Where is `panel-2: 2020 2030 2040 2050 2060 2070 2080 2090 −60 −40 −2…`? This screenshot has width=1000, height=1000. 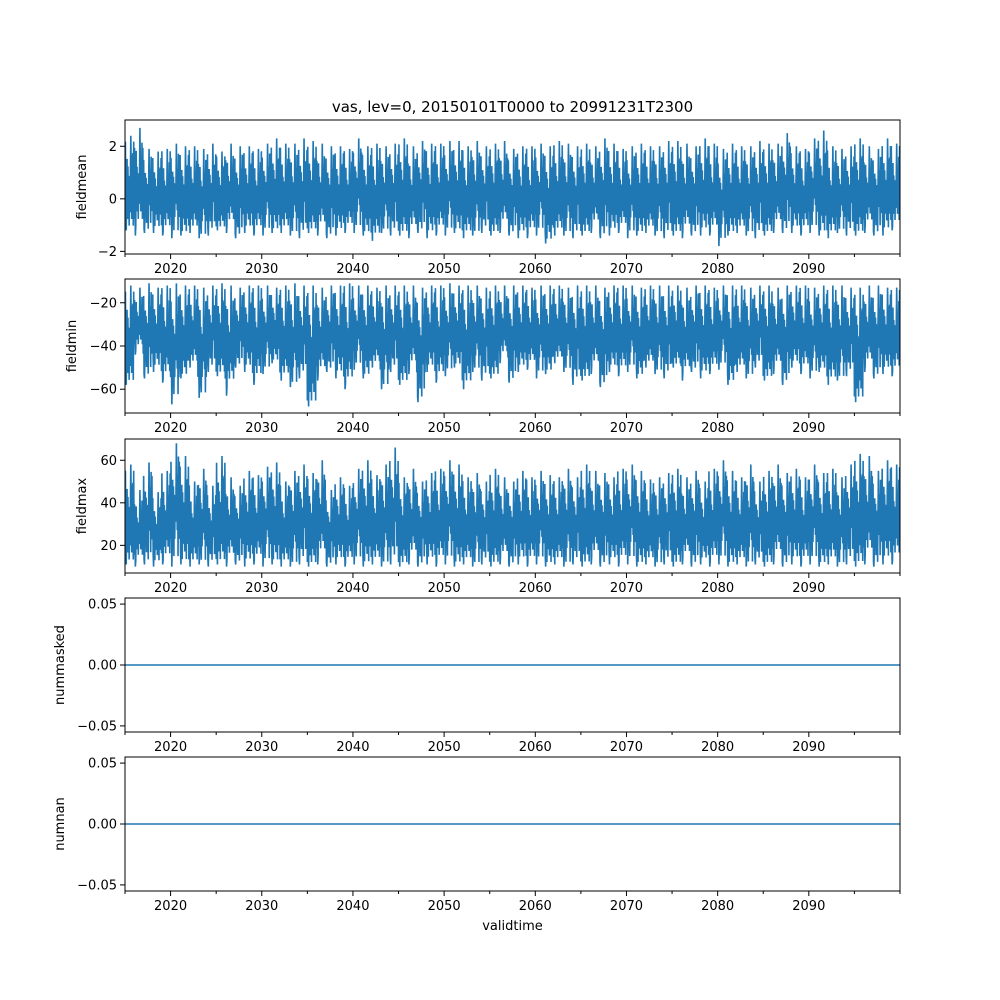 panel-2: 2020 2030 2040 2050 2060 2070 2080 2090 −60 −40 −2… is located at coordinates (483, 357).